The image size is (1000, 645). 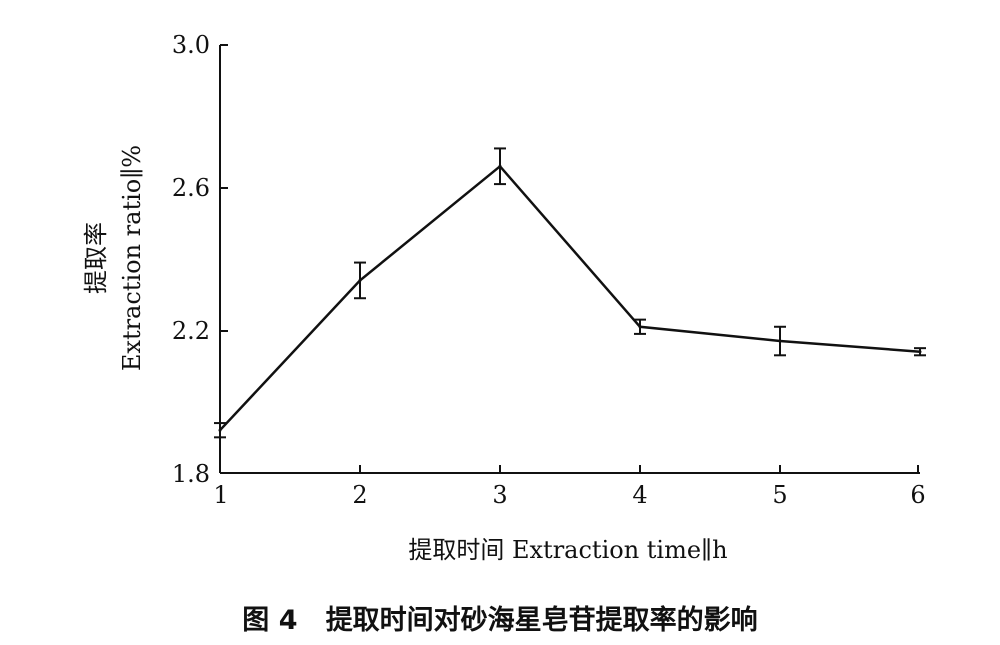 I want to click on x-axis-title: 提取时间 Extraction time∥h, so click(x=567, y=550).